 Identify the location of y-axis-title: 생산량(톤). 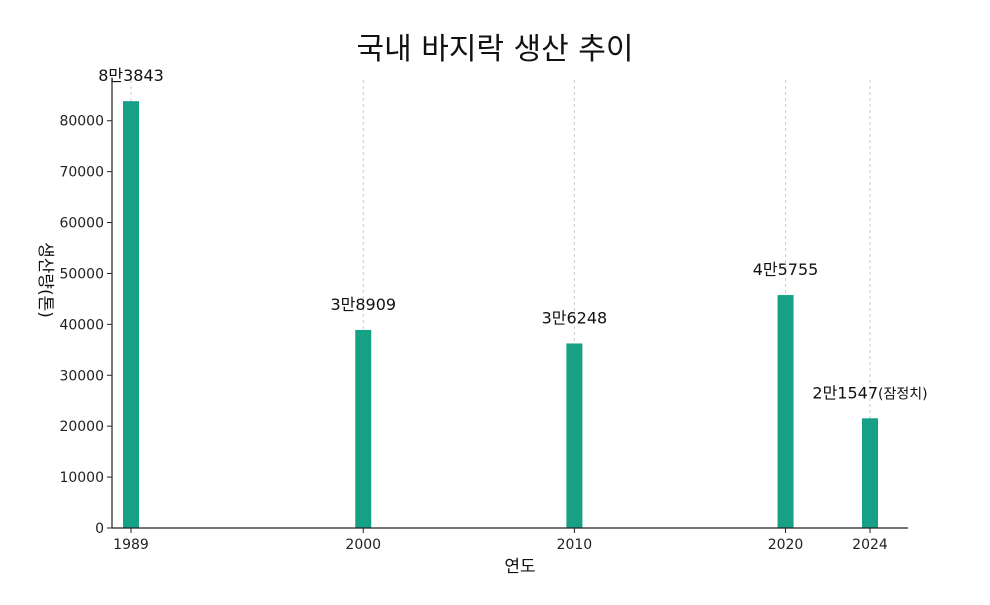
(45, 280).